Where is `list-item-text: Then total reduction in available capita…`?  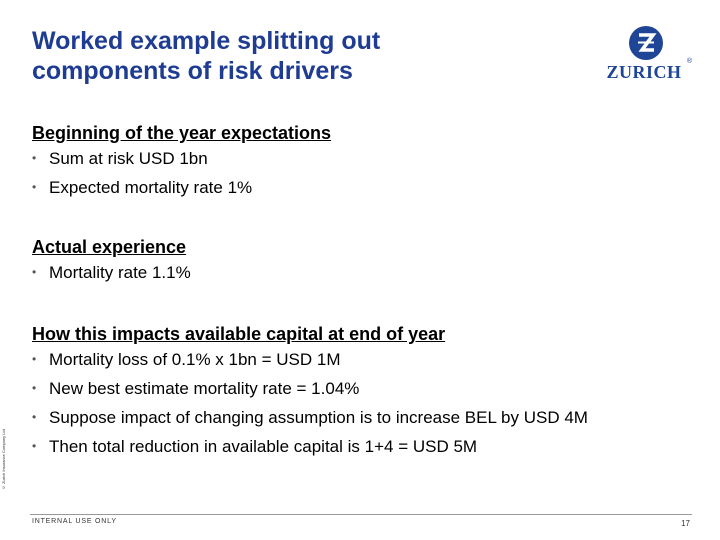 list-item-text: Then total reduction in available capita… is located at coordinates (263, 446).